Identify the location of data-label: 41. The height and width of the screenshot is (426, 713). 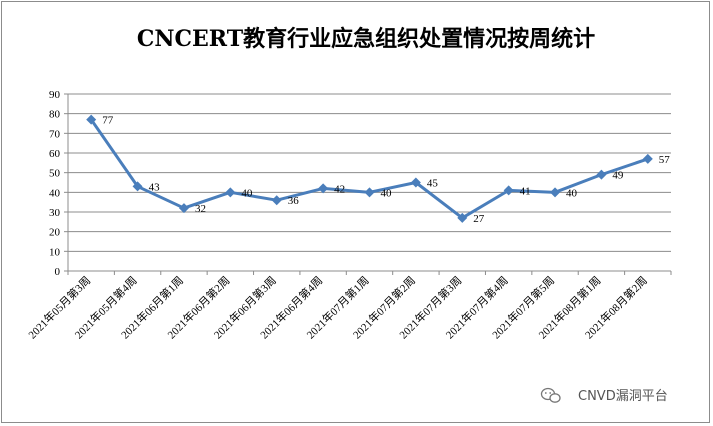
(525, 191).